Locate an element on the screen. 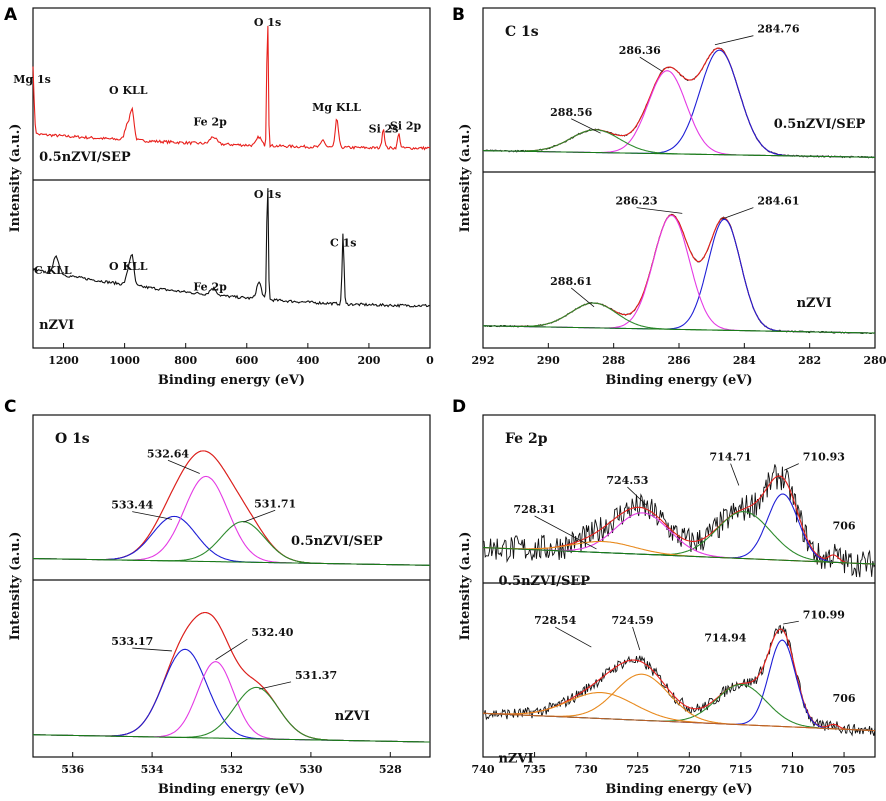 The image size is (886, 801). x-tick-label: 530 is located at coordinates (310, 769).